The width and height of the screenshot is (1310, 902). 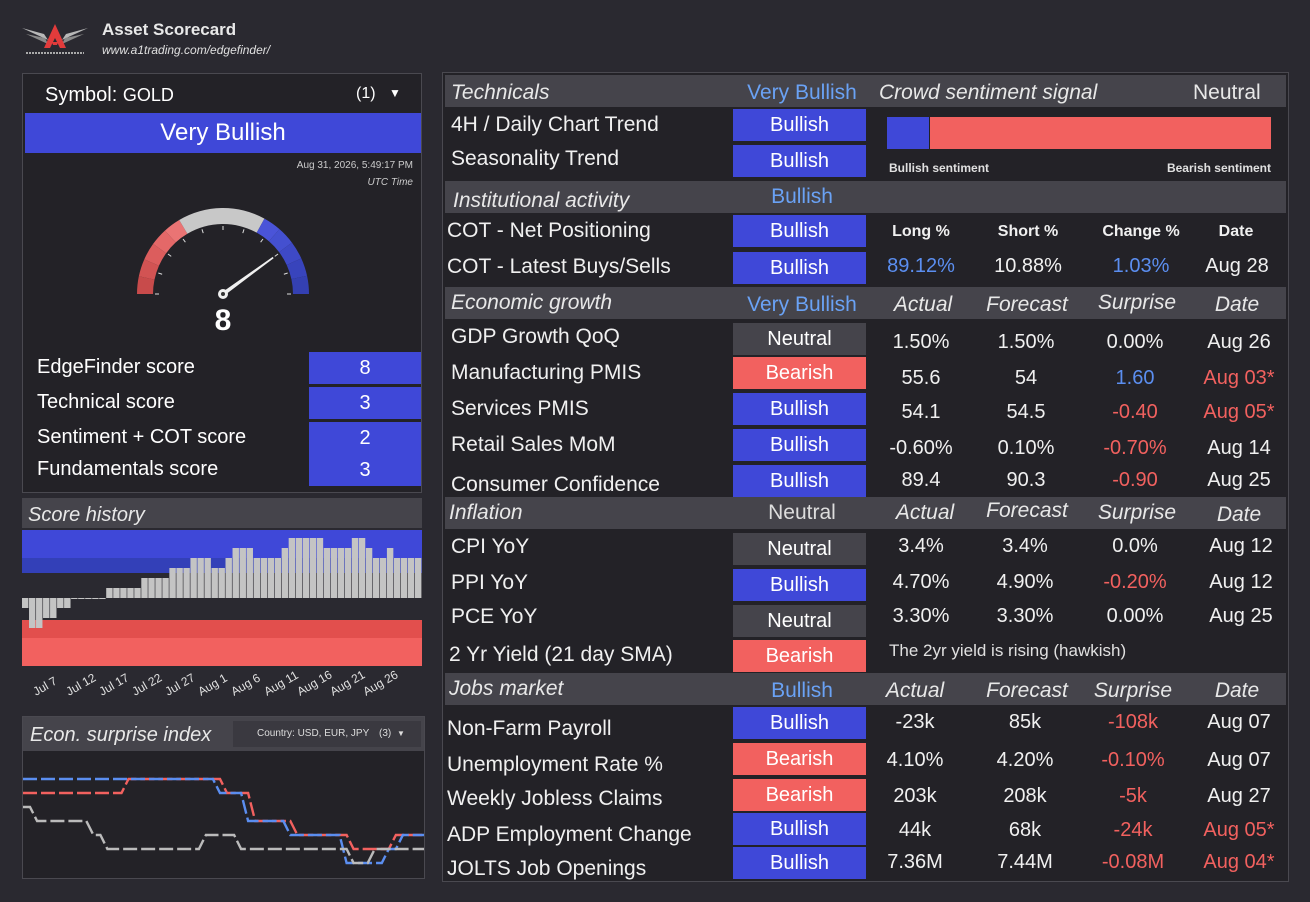 I want to click on a1-trading-logo, so click(x=55, y=40).